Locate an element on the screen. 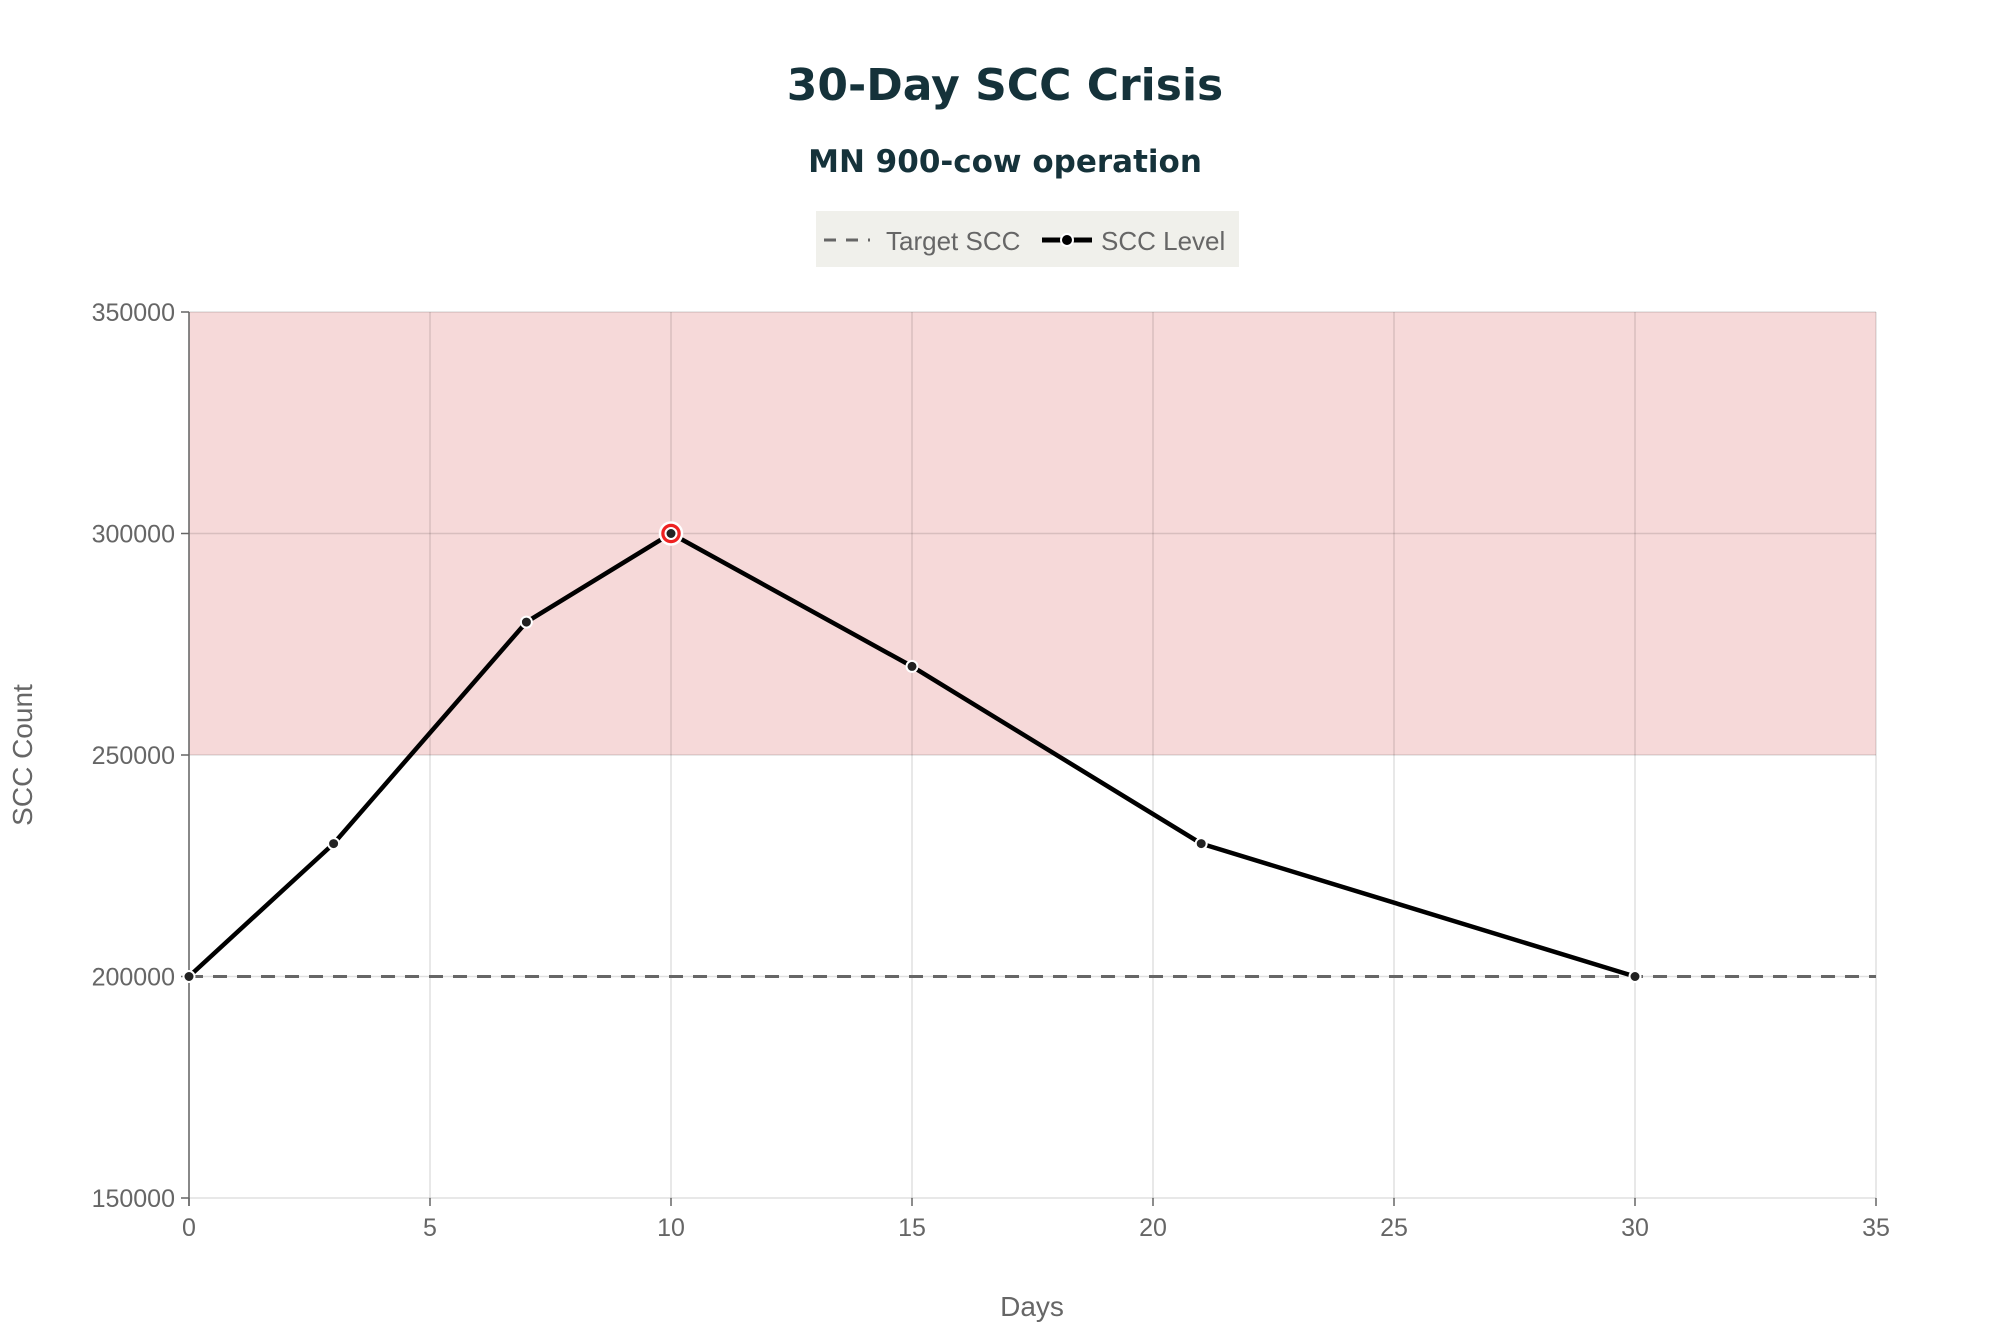  y-tick-label: 350000 is located at coordinates (133, 313).